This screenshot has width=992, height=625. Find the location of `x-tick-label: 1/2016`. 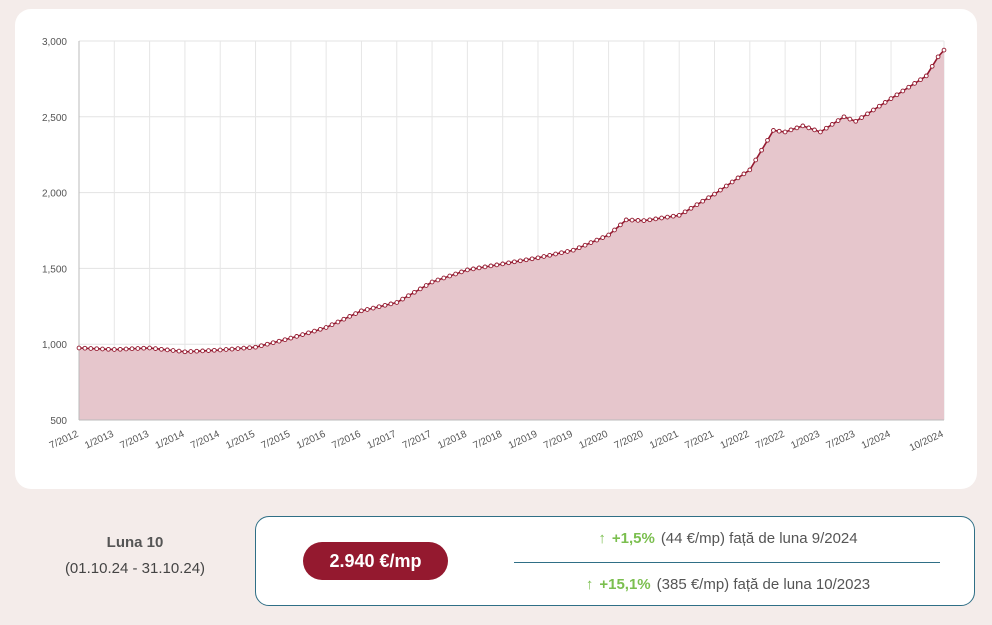

x-tick-label: 1/2016 is located at coordinates (311, 440).